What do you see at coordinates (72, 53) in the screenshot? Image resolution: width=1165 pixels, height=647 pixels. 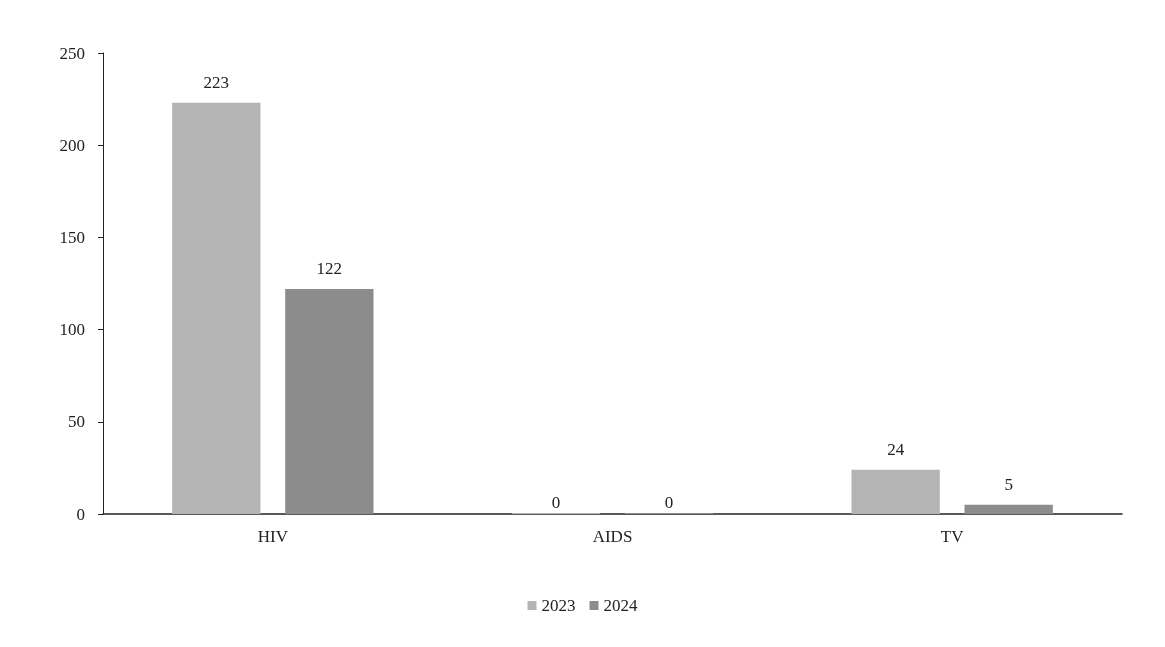 I see `y-tick-label: 250` at bounding box center [72, 53].